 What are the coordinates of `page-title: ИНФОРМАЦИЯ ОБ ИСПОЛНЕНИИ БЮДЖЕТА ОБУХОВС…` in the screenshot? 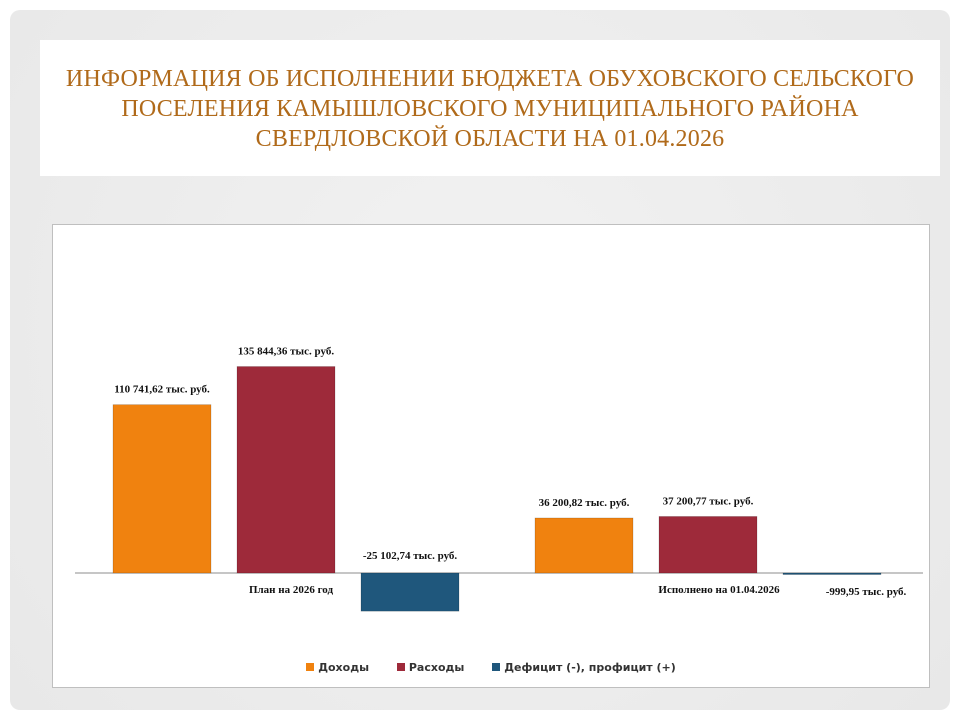 It's located at (490, 109).